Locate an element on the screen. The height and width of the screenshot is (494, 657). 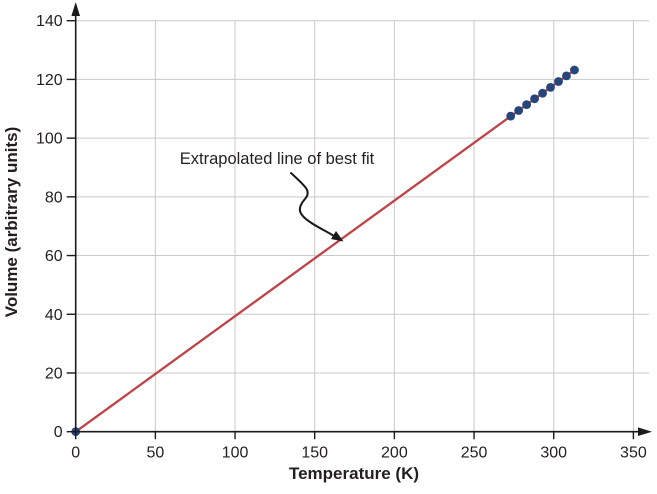
annotation-arrow-curve is located at coordinates (312, 204).